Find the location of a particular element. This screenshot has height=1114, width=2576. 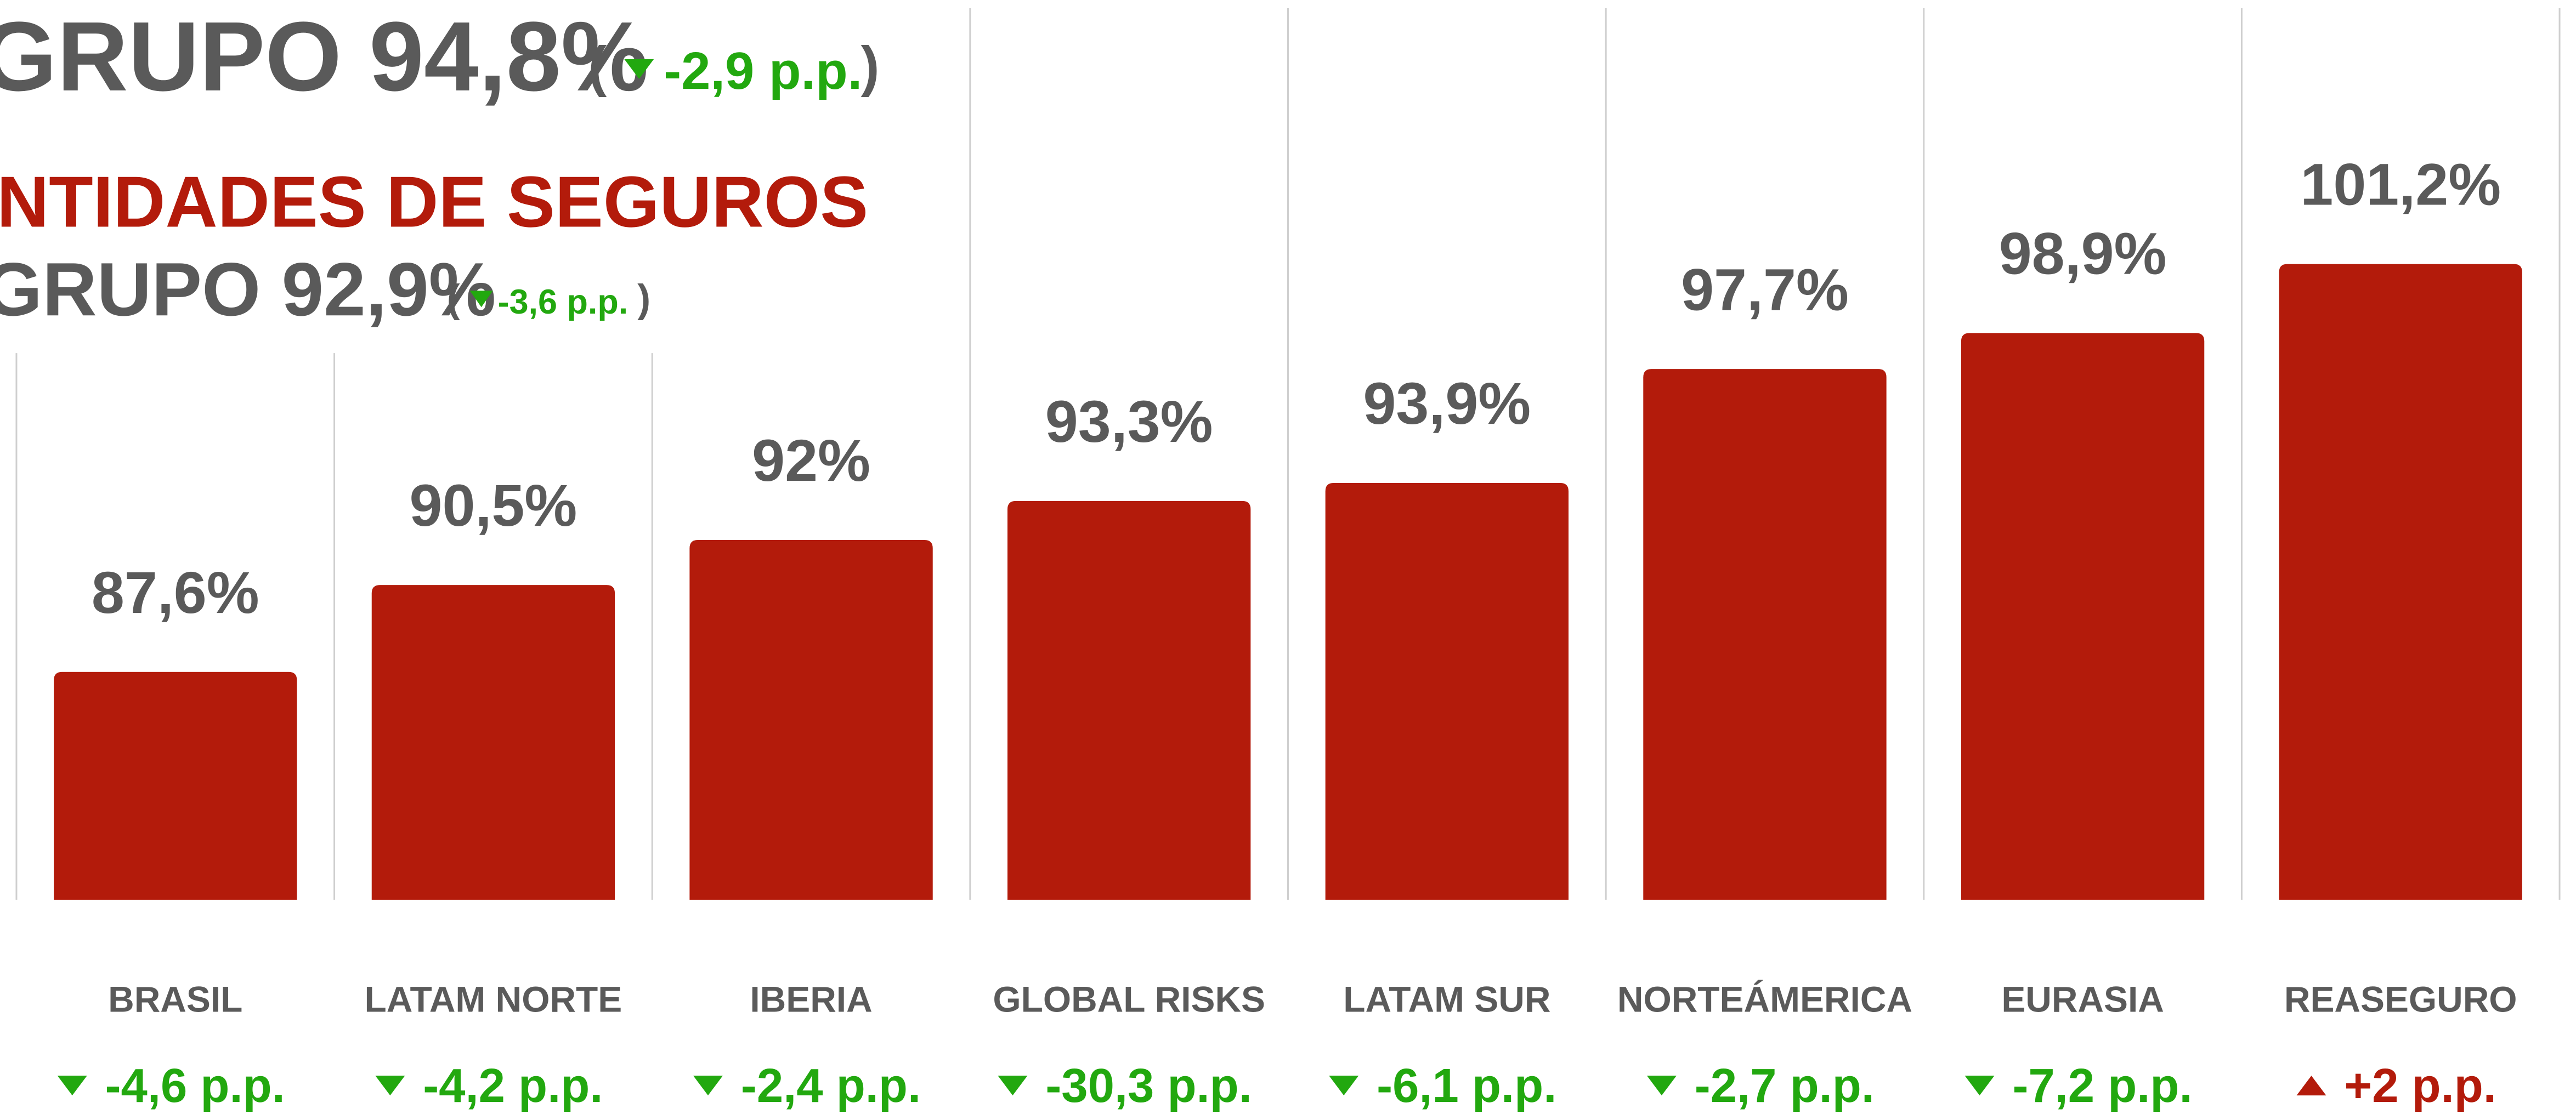

value-label: 101,2% is located at coordinates (2400, 184).